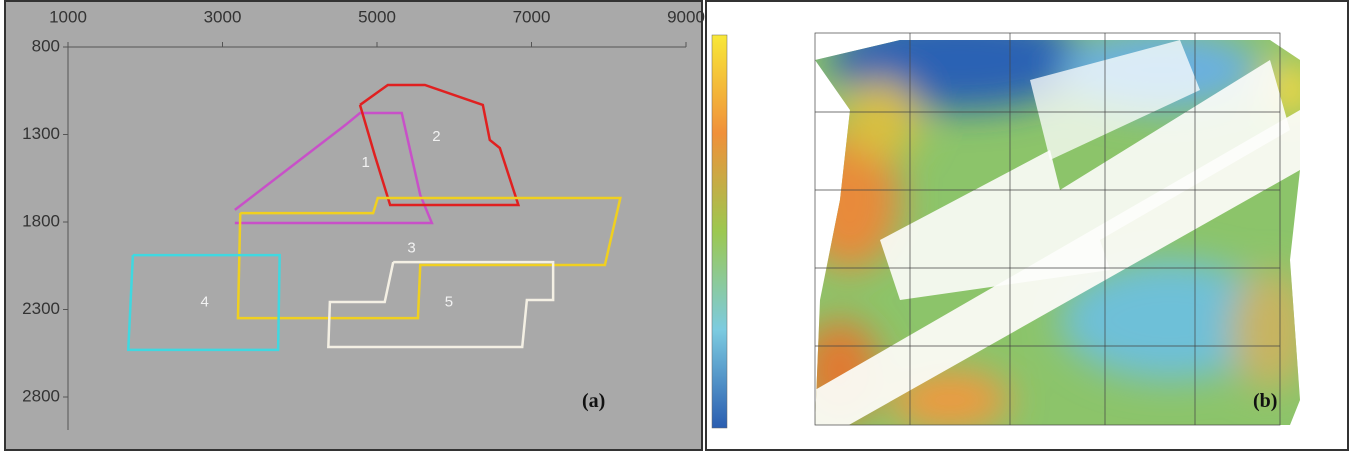 The image size is (1352, 452). Describe the element at coordinates (41, 308) in the screenshot. I see `y-tick-label: 2300` at that location.